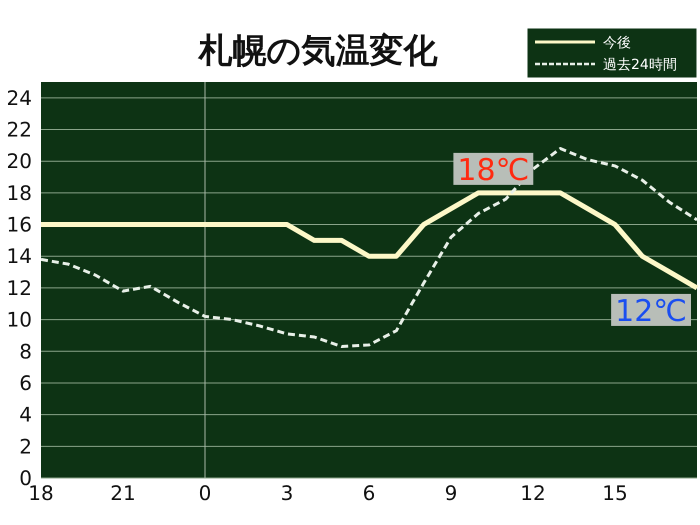 The width and height of the screenshot is (700, 525). I want to click on x-tick-label: 6, so click(369, 493).